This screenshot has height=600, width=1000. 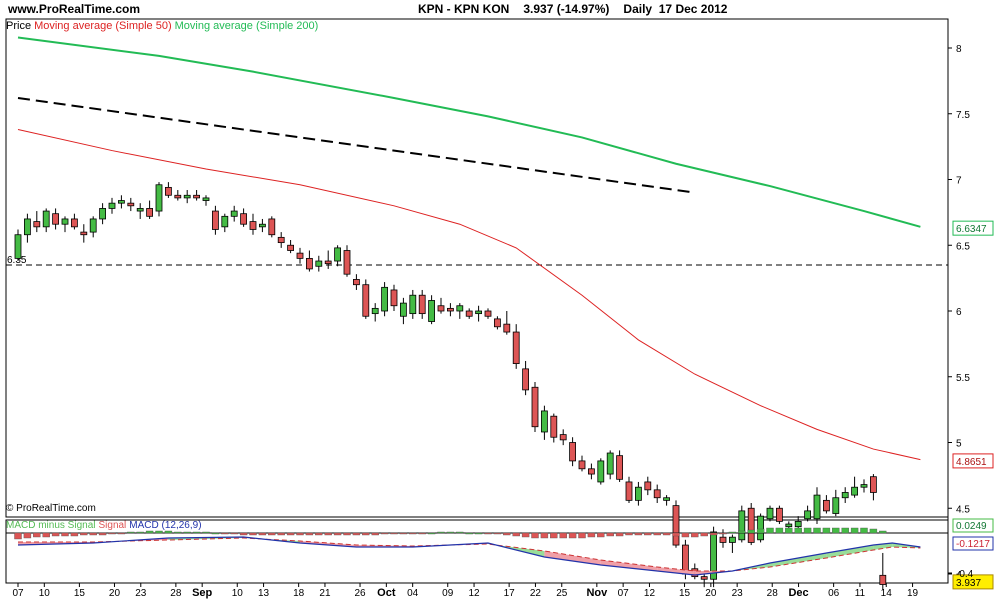 I want to click on macd-value: -0.1217, so click(x=973, y=544).